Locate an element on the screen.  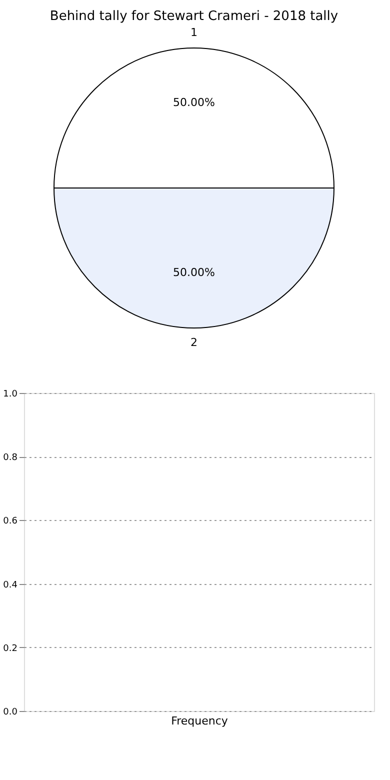
y-tick-label: 0.6 is located at coordinates (10, 521).